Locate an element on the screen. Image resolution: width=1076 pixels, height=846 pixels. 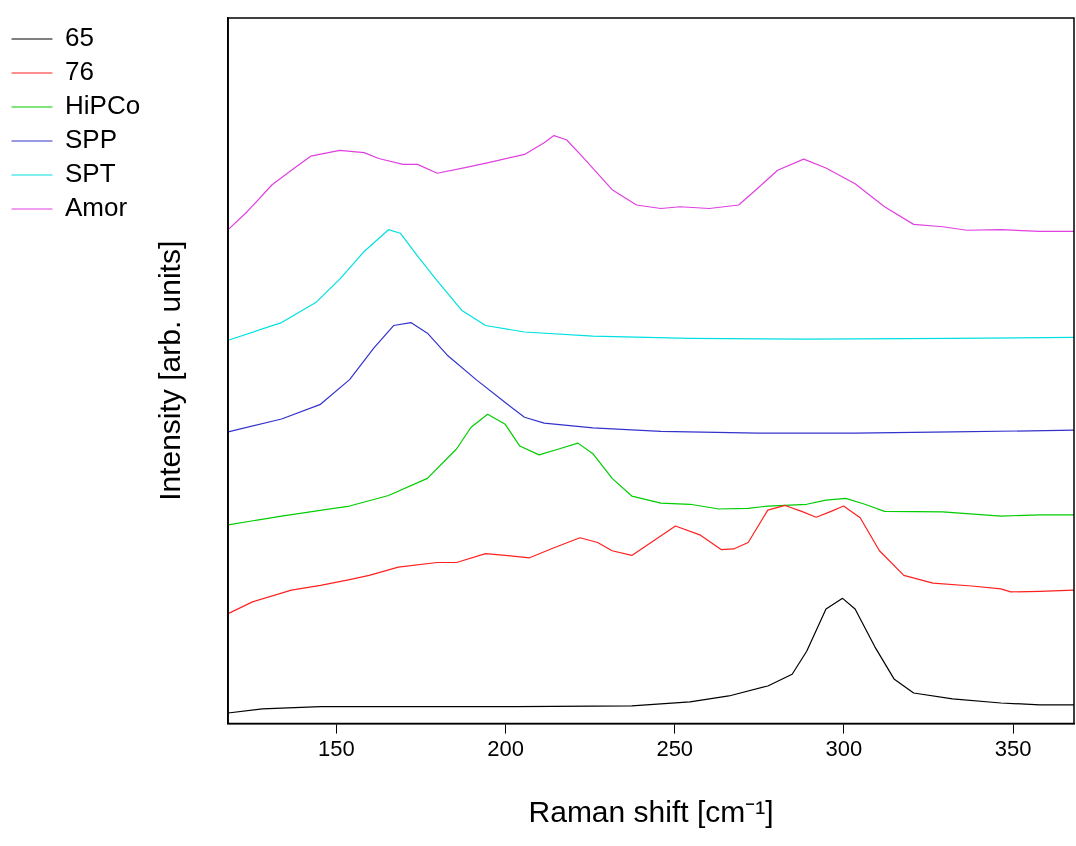
x-axis-title: Raman shift [cm⁻¹] is located at coordinates (651, 812).